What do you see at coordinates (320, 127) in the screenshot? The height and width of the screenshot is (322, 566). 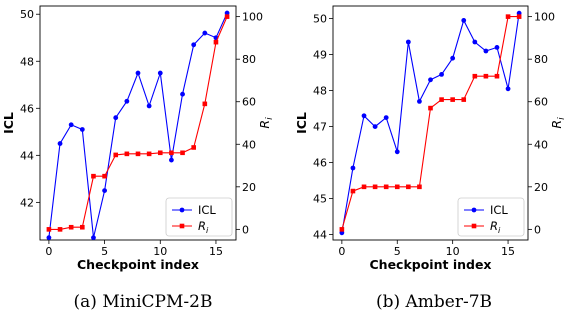 I see `y-left-tick-label: 47` at bounding box center [320, 127].